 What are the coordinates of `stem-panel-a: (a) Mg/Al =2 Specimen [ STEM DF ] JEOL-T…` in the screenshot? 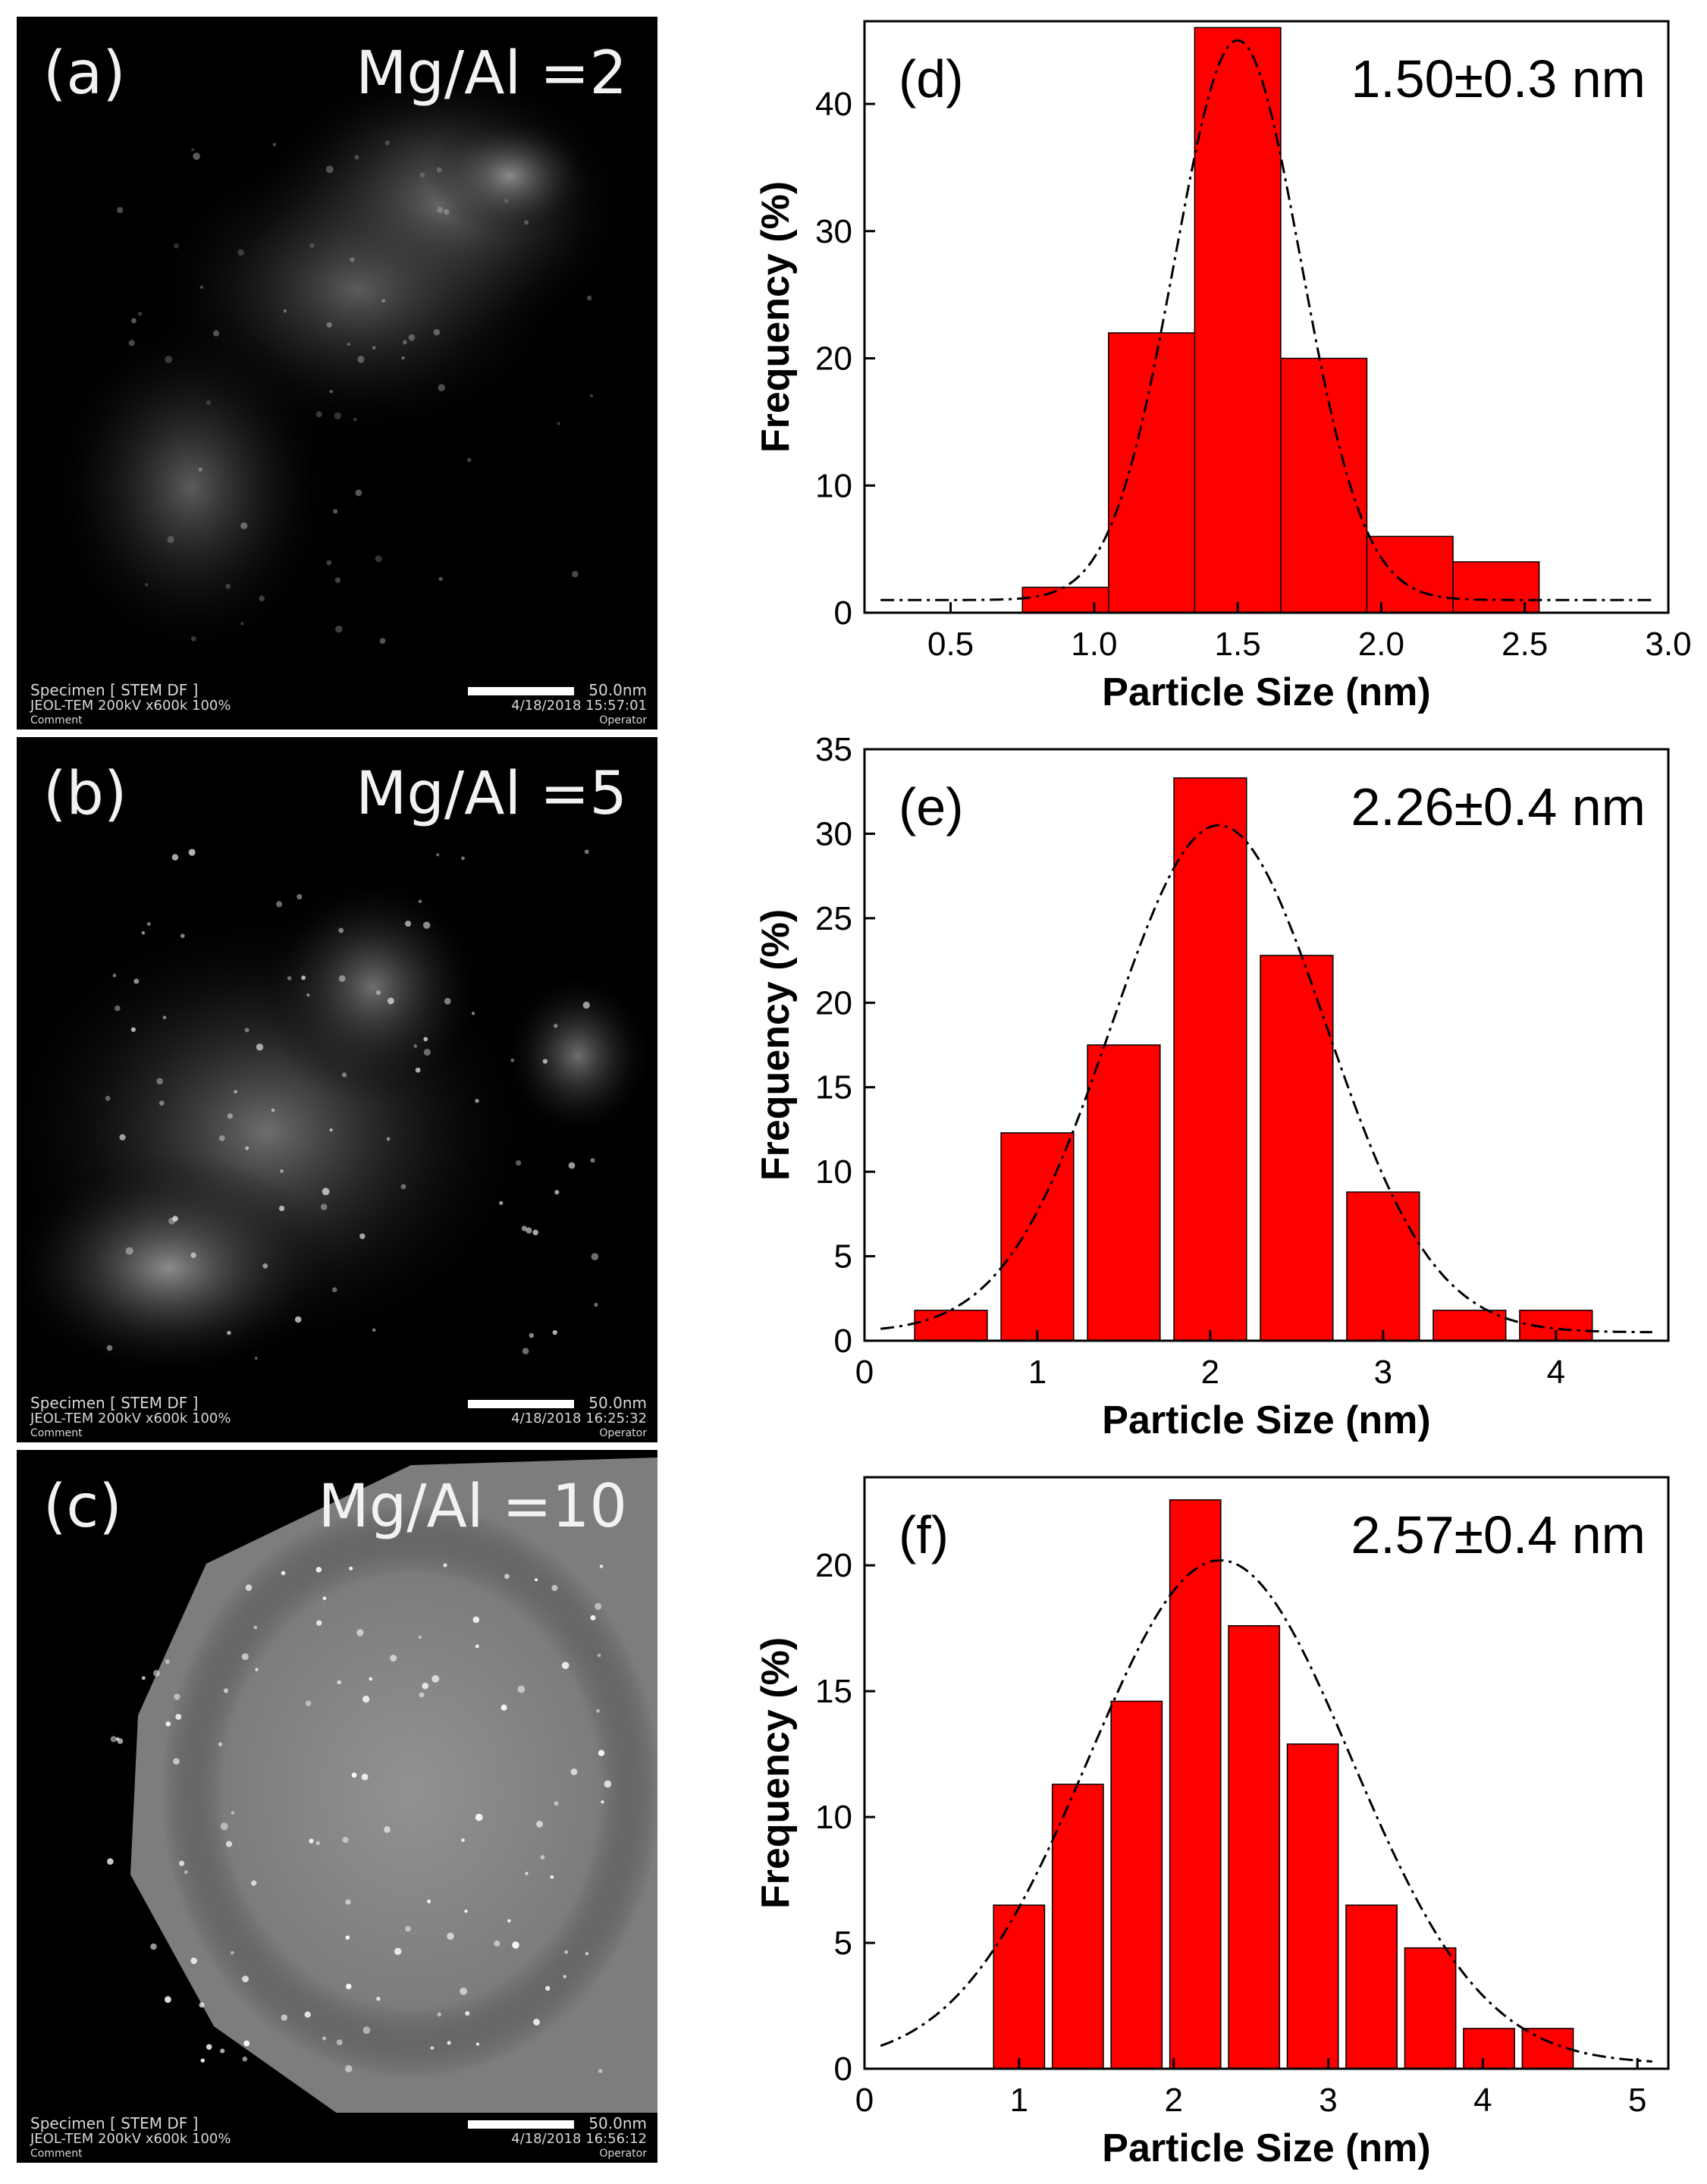 It's located at (337, 373).